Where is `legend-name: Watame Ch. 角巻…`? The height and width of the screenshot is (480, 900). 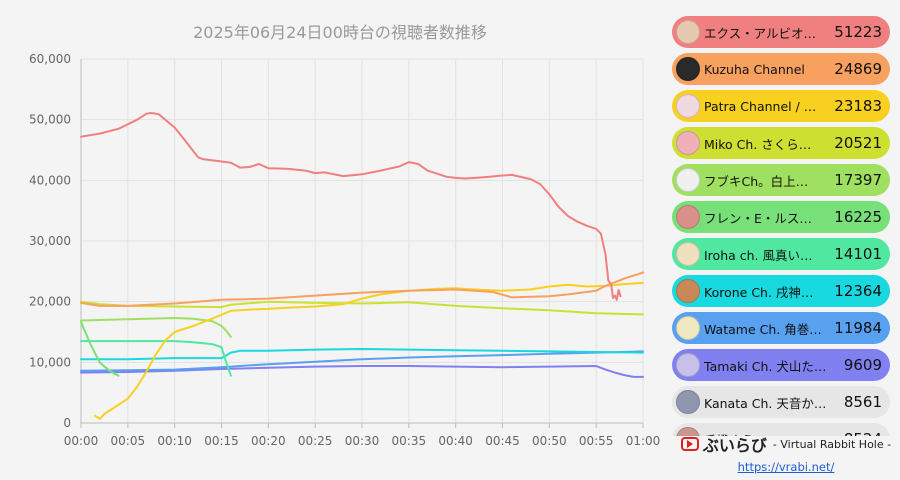
legend-name: Watame Ch. 角巻… is located at coordinates (763, 329).